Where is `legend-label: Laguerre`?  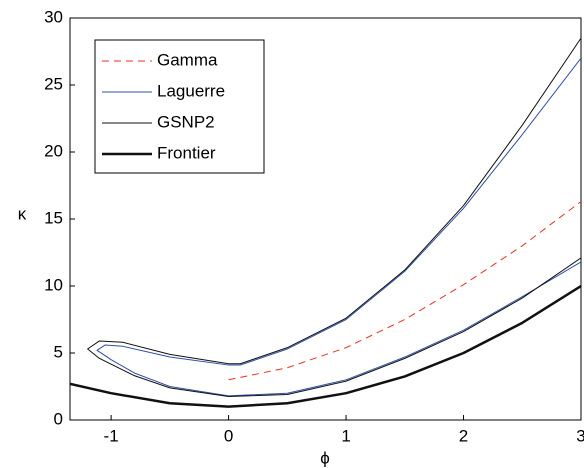 legend-label: Laguerre is located at coordinates (191, 90).